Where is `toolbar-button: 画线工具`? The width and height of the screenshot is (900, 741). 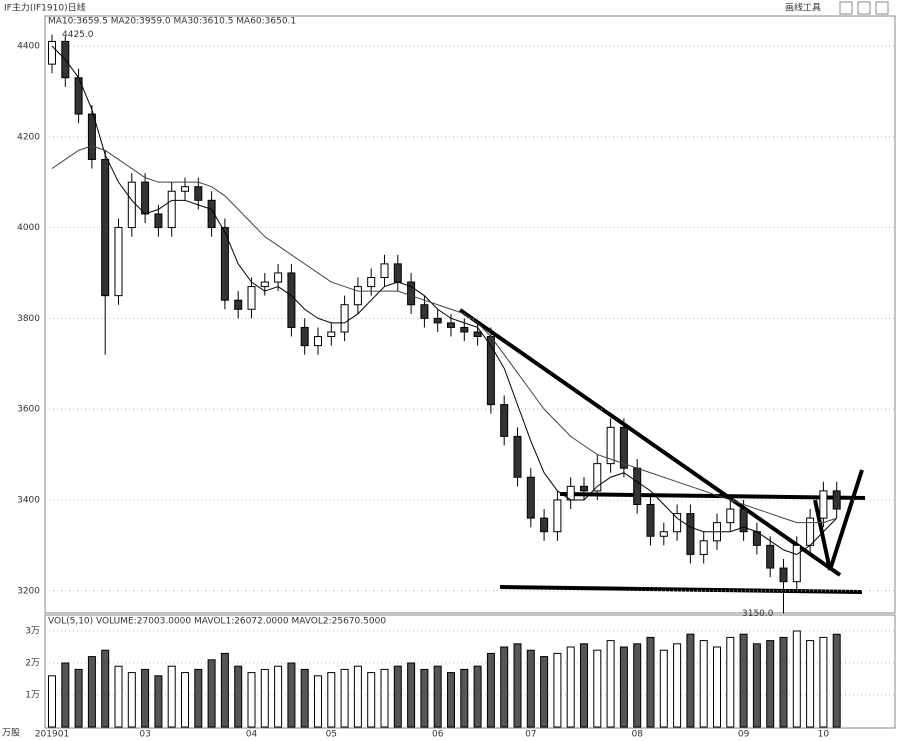 toolbar-button: 画线工具 is located at coordinates (803, 8).